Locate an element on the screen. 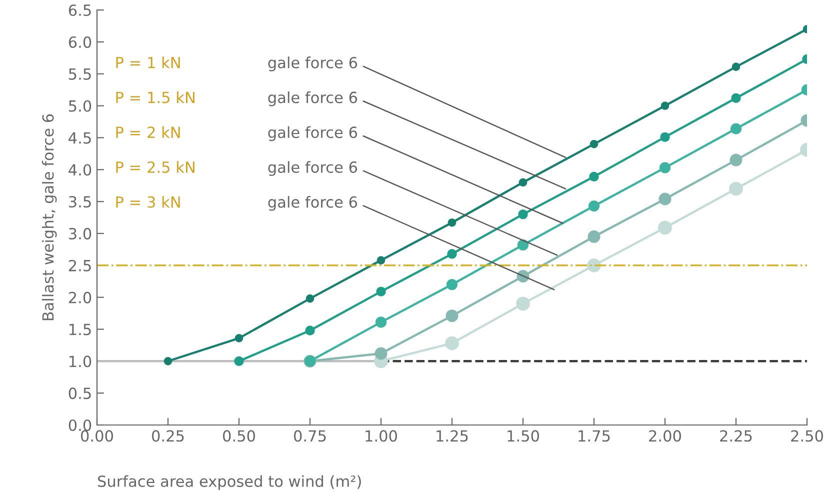  x-tick-label: 0.50 is located at coordinates (239, 436).